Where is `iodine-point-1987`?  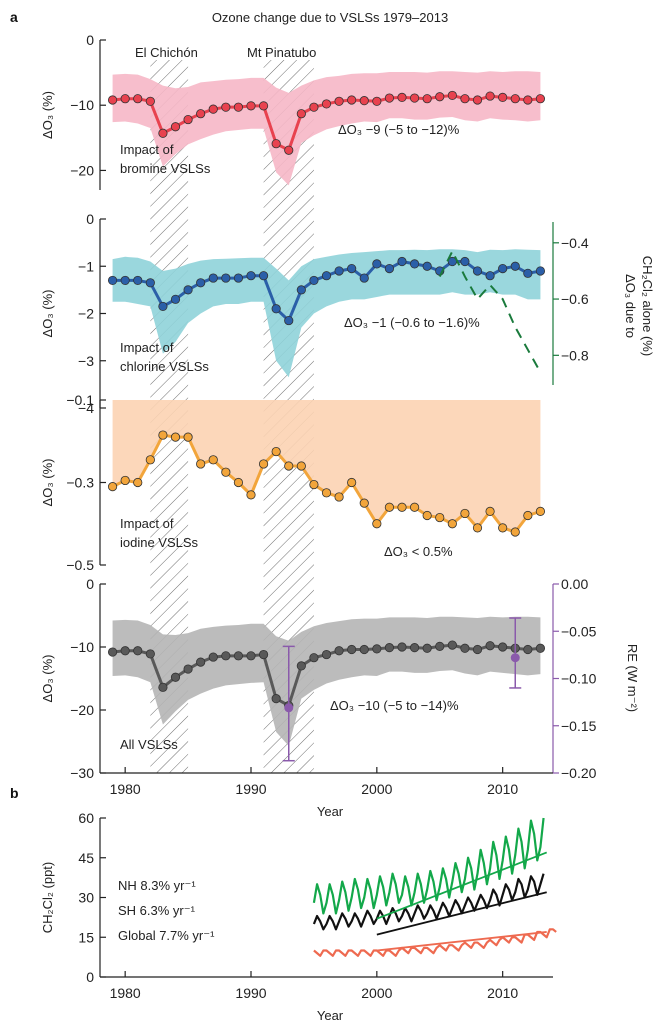 iodine-point-1987 is located at coordinates (213, 460).